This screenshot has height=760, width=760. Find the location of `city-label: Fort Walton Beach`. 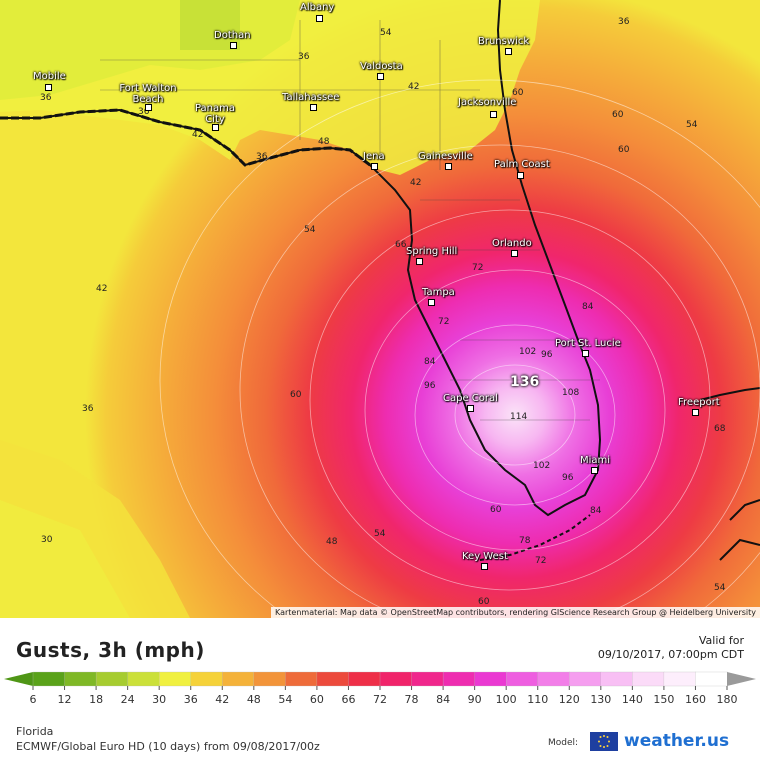

city-label: Fort Walton Beach is located at coordinates (148, 94).